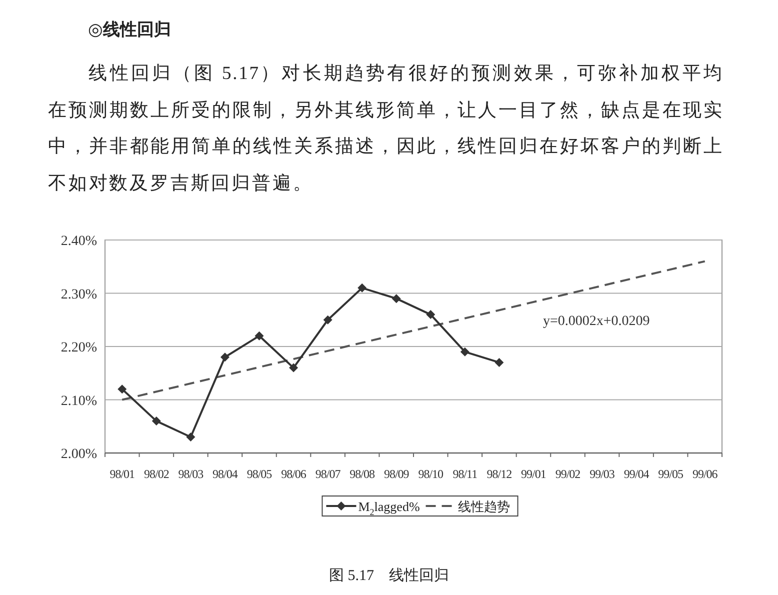 The width and height of the screenshot is (778, 595). Describe the element at coordinates (259, 474) in the screenshot. I see `x-tick-label: 98/05` at that location.